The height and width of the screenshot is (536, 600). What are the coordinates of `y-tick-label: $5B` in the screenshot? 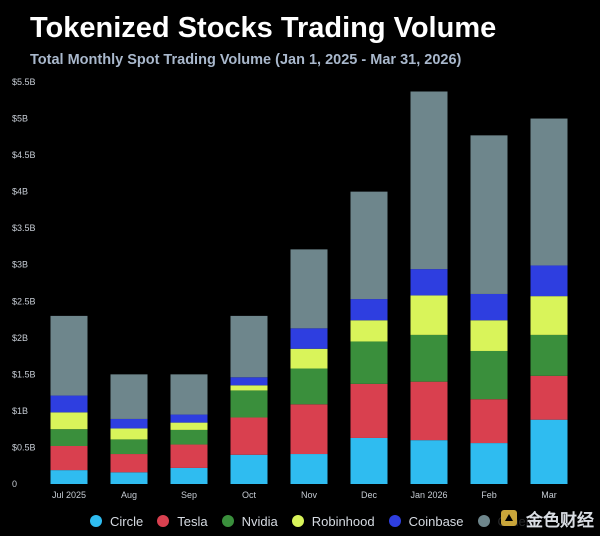 It's located at (20, 119).